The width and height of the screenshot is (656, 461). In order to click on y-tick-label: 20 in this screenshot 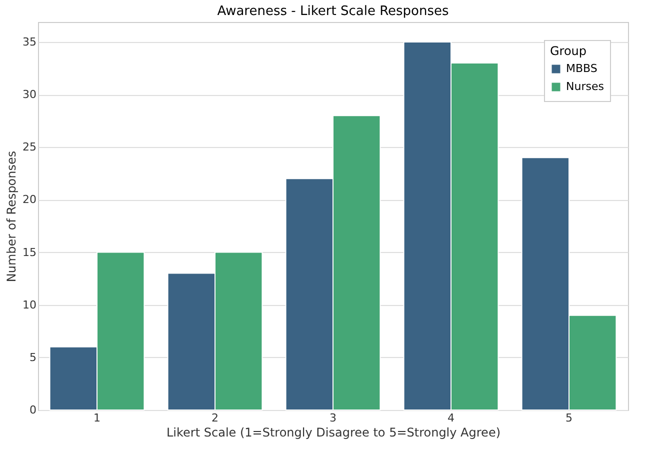, I will do `click(29, 199)`.